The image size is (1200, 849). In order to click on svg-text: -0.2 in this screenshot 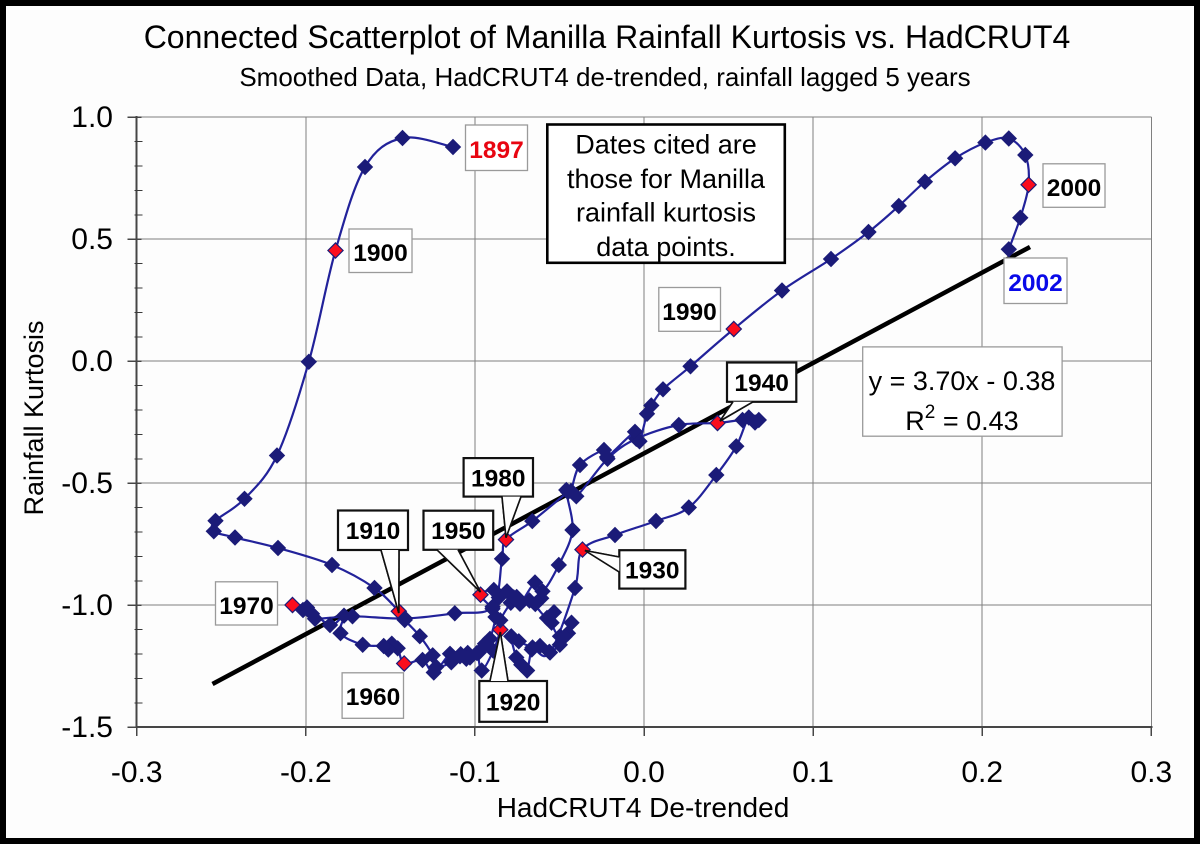, I will do `click(306, 772)`.